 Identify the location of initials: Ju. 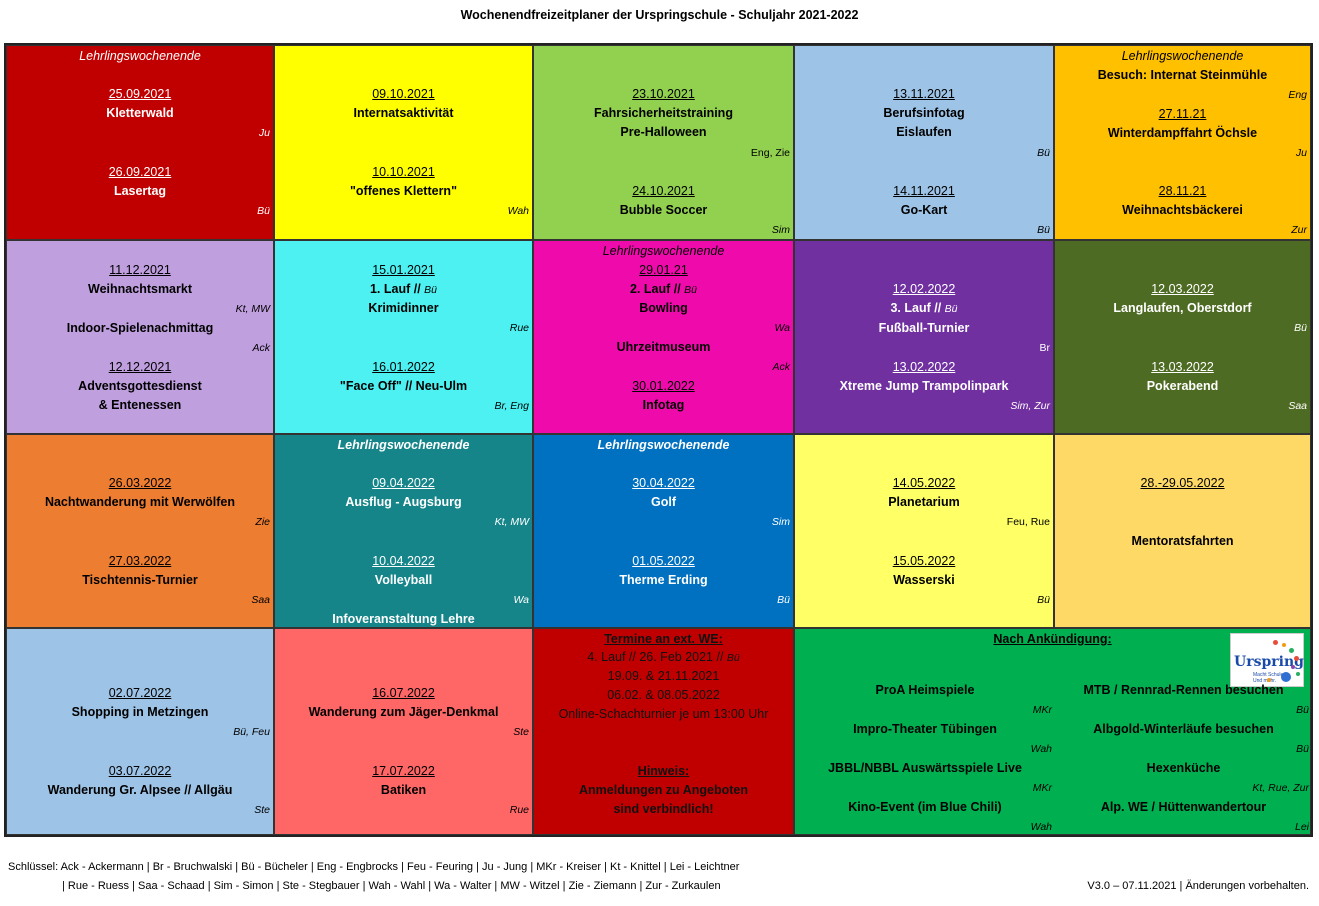
(264, 133).